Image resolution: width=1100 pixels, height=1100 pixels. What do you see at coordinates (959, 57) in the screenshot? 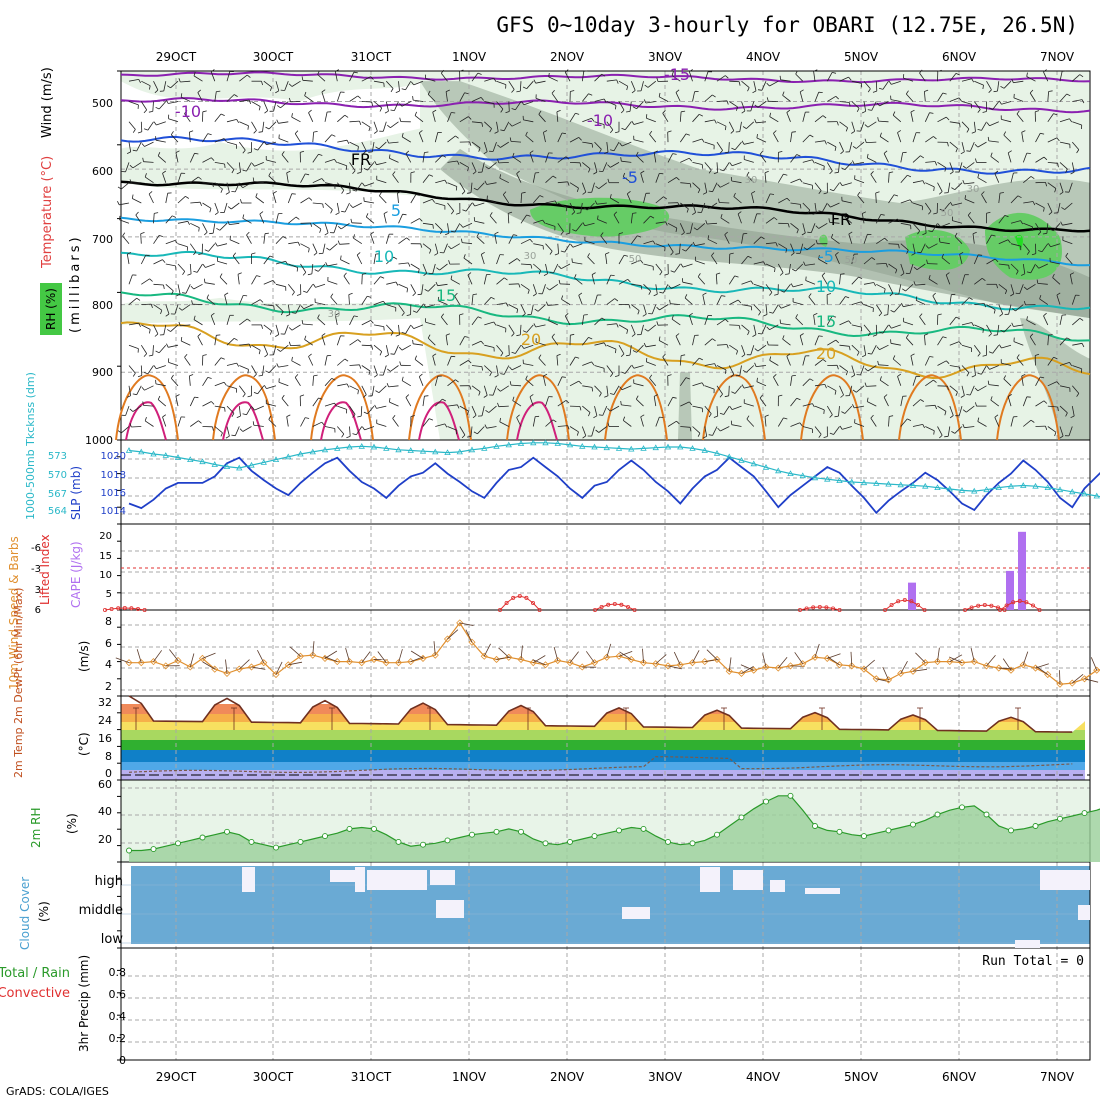
I see `date-label-top: 6NOV` at bounding box center [959, 57].